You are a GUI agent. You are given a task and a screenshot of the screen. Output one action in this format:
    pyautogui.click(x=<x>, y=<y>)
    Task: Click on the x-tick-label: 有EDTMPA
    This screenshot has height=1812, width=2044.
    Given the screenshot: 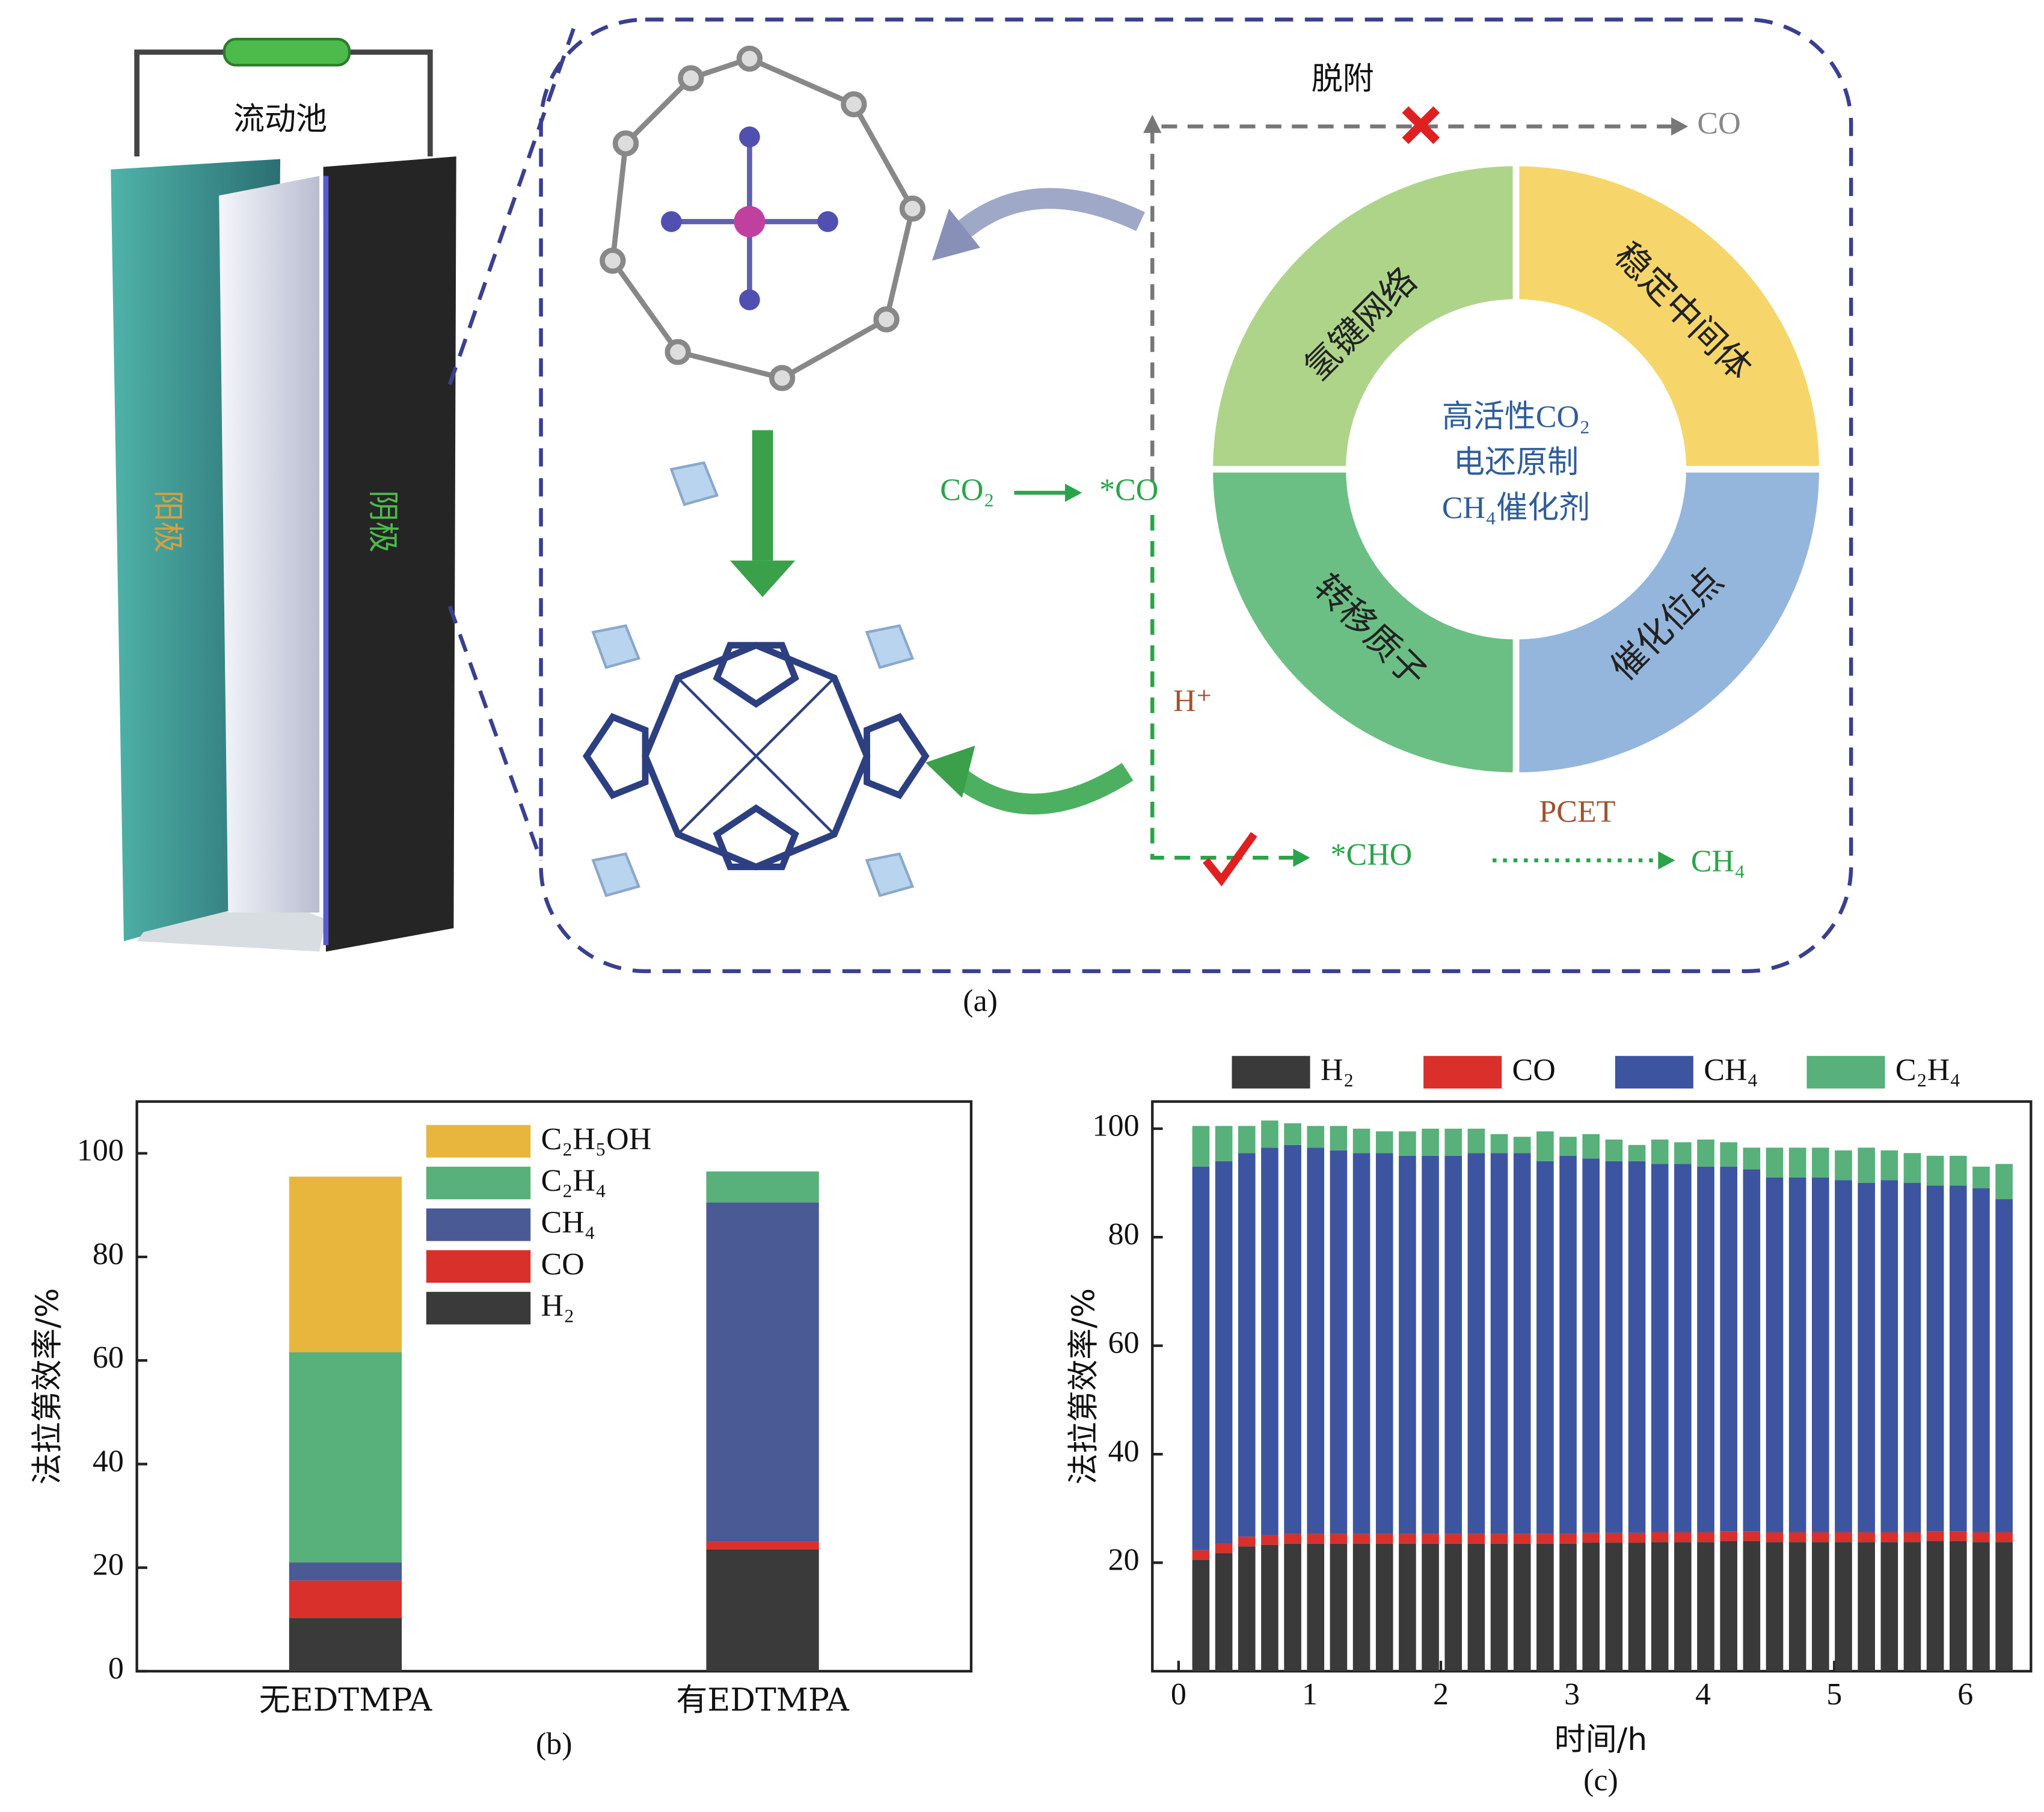 What is the action you would take?
    pyautogui.click(x=763, y=1700)
    